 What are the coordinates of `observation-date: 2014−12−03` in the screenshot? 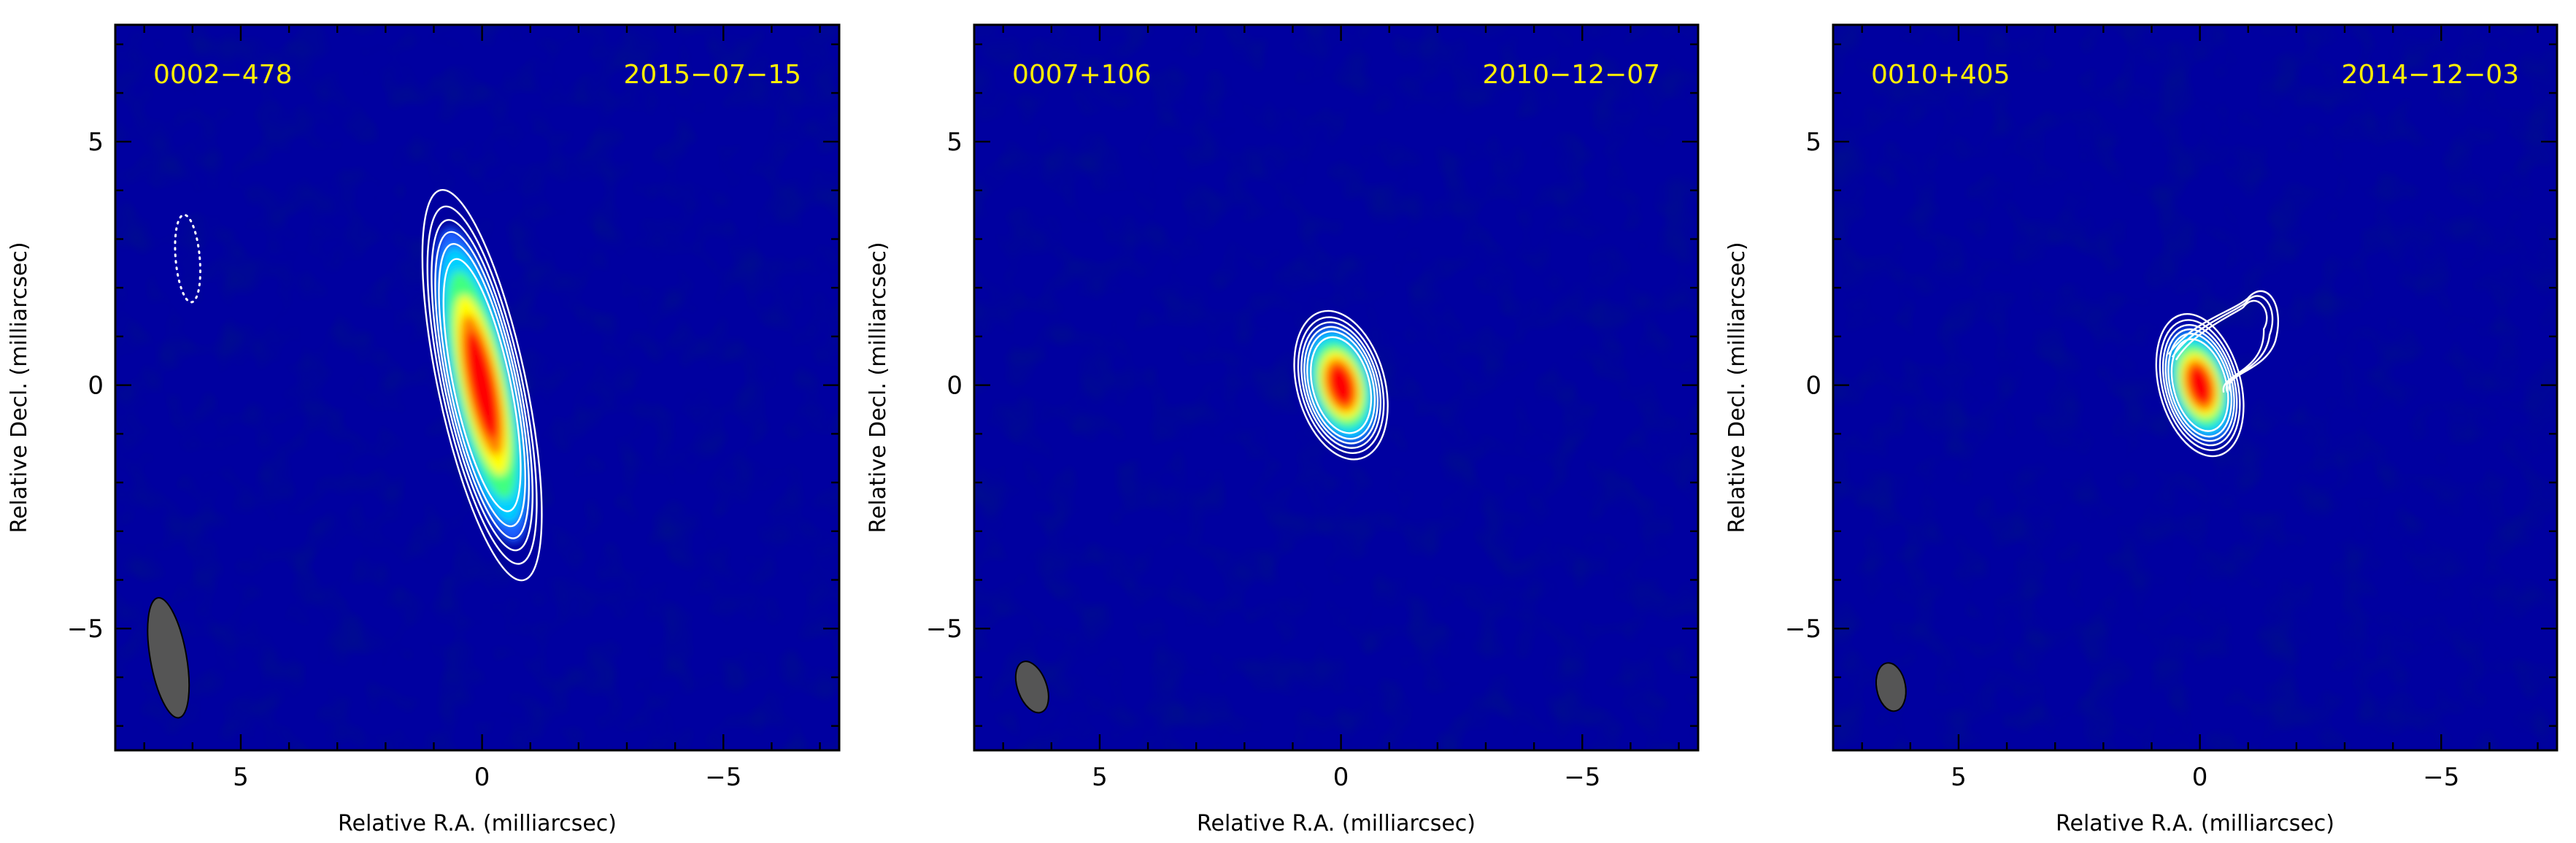 It's located at (2430, 75).